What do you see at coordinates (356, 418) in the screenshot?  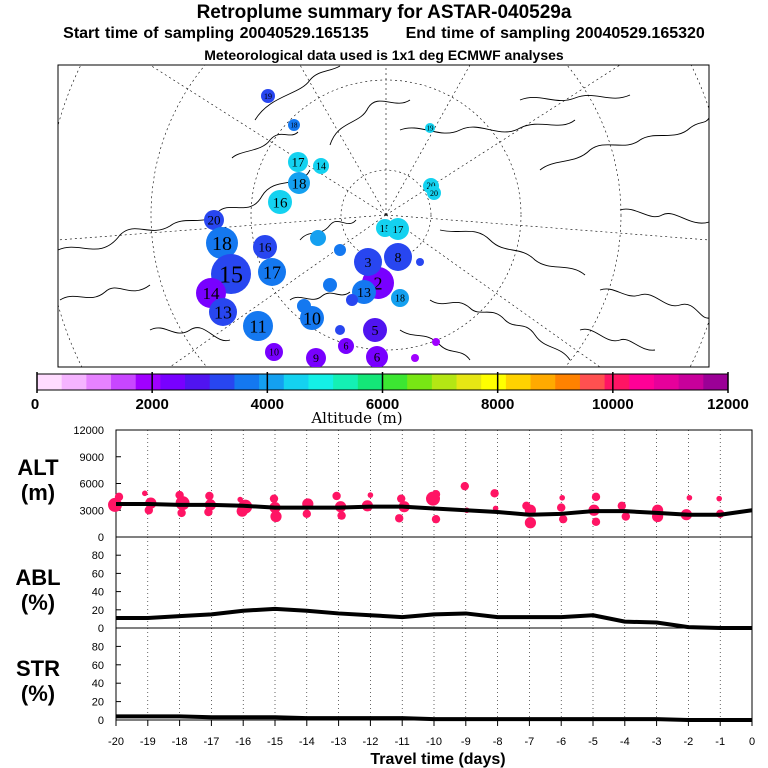 I see `colorbar-label: Altitude (m)` at bounding box center [356, 418].